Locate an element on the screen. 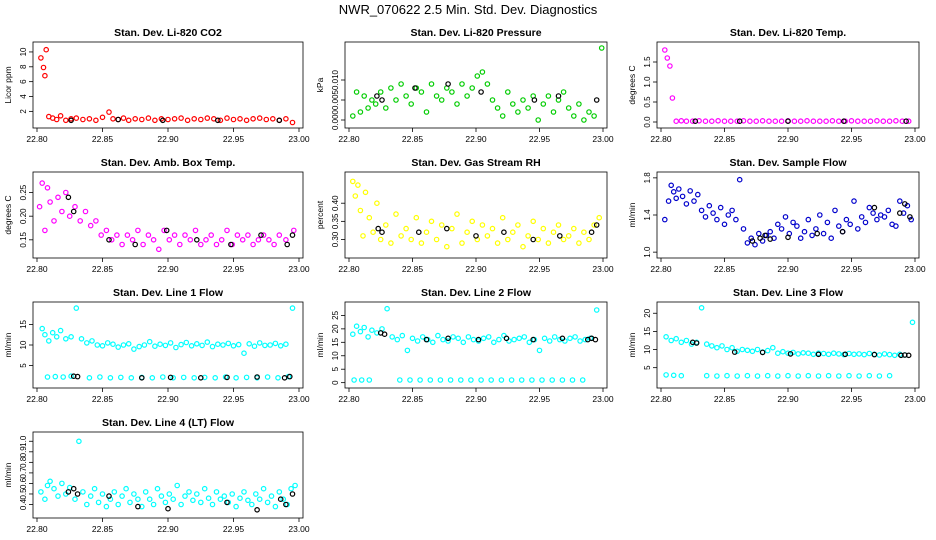 The image size is (936, 540). y-tick-label: 0.0 is located at coordinates (647, 122).